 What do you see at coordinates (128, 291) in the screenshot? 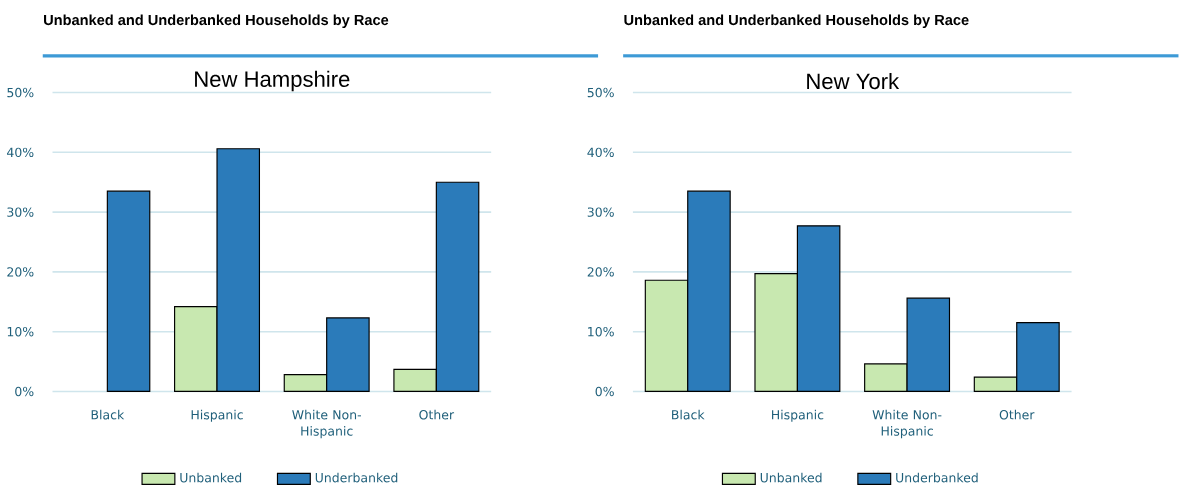
I see `bar` at bounding box center [128, 291].